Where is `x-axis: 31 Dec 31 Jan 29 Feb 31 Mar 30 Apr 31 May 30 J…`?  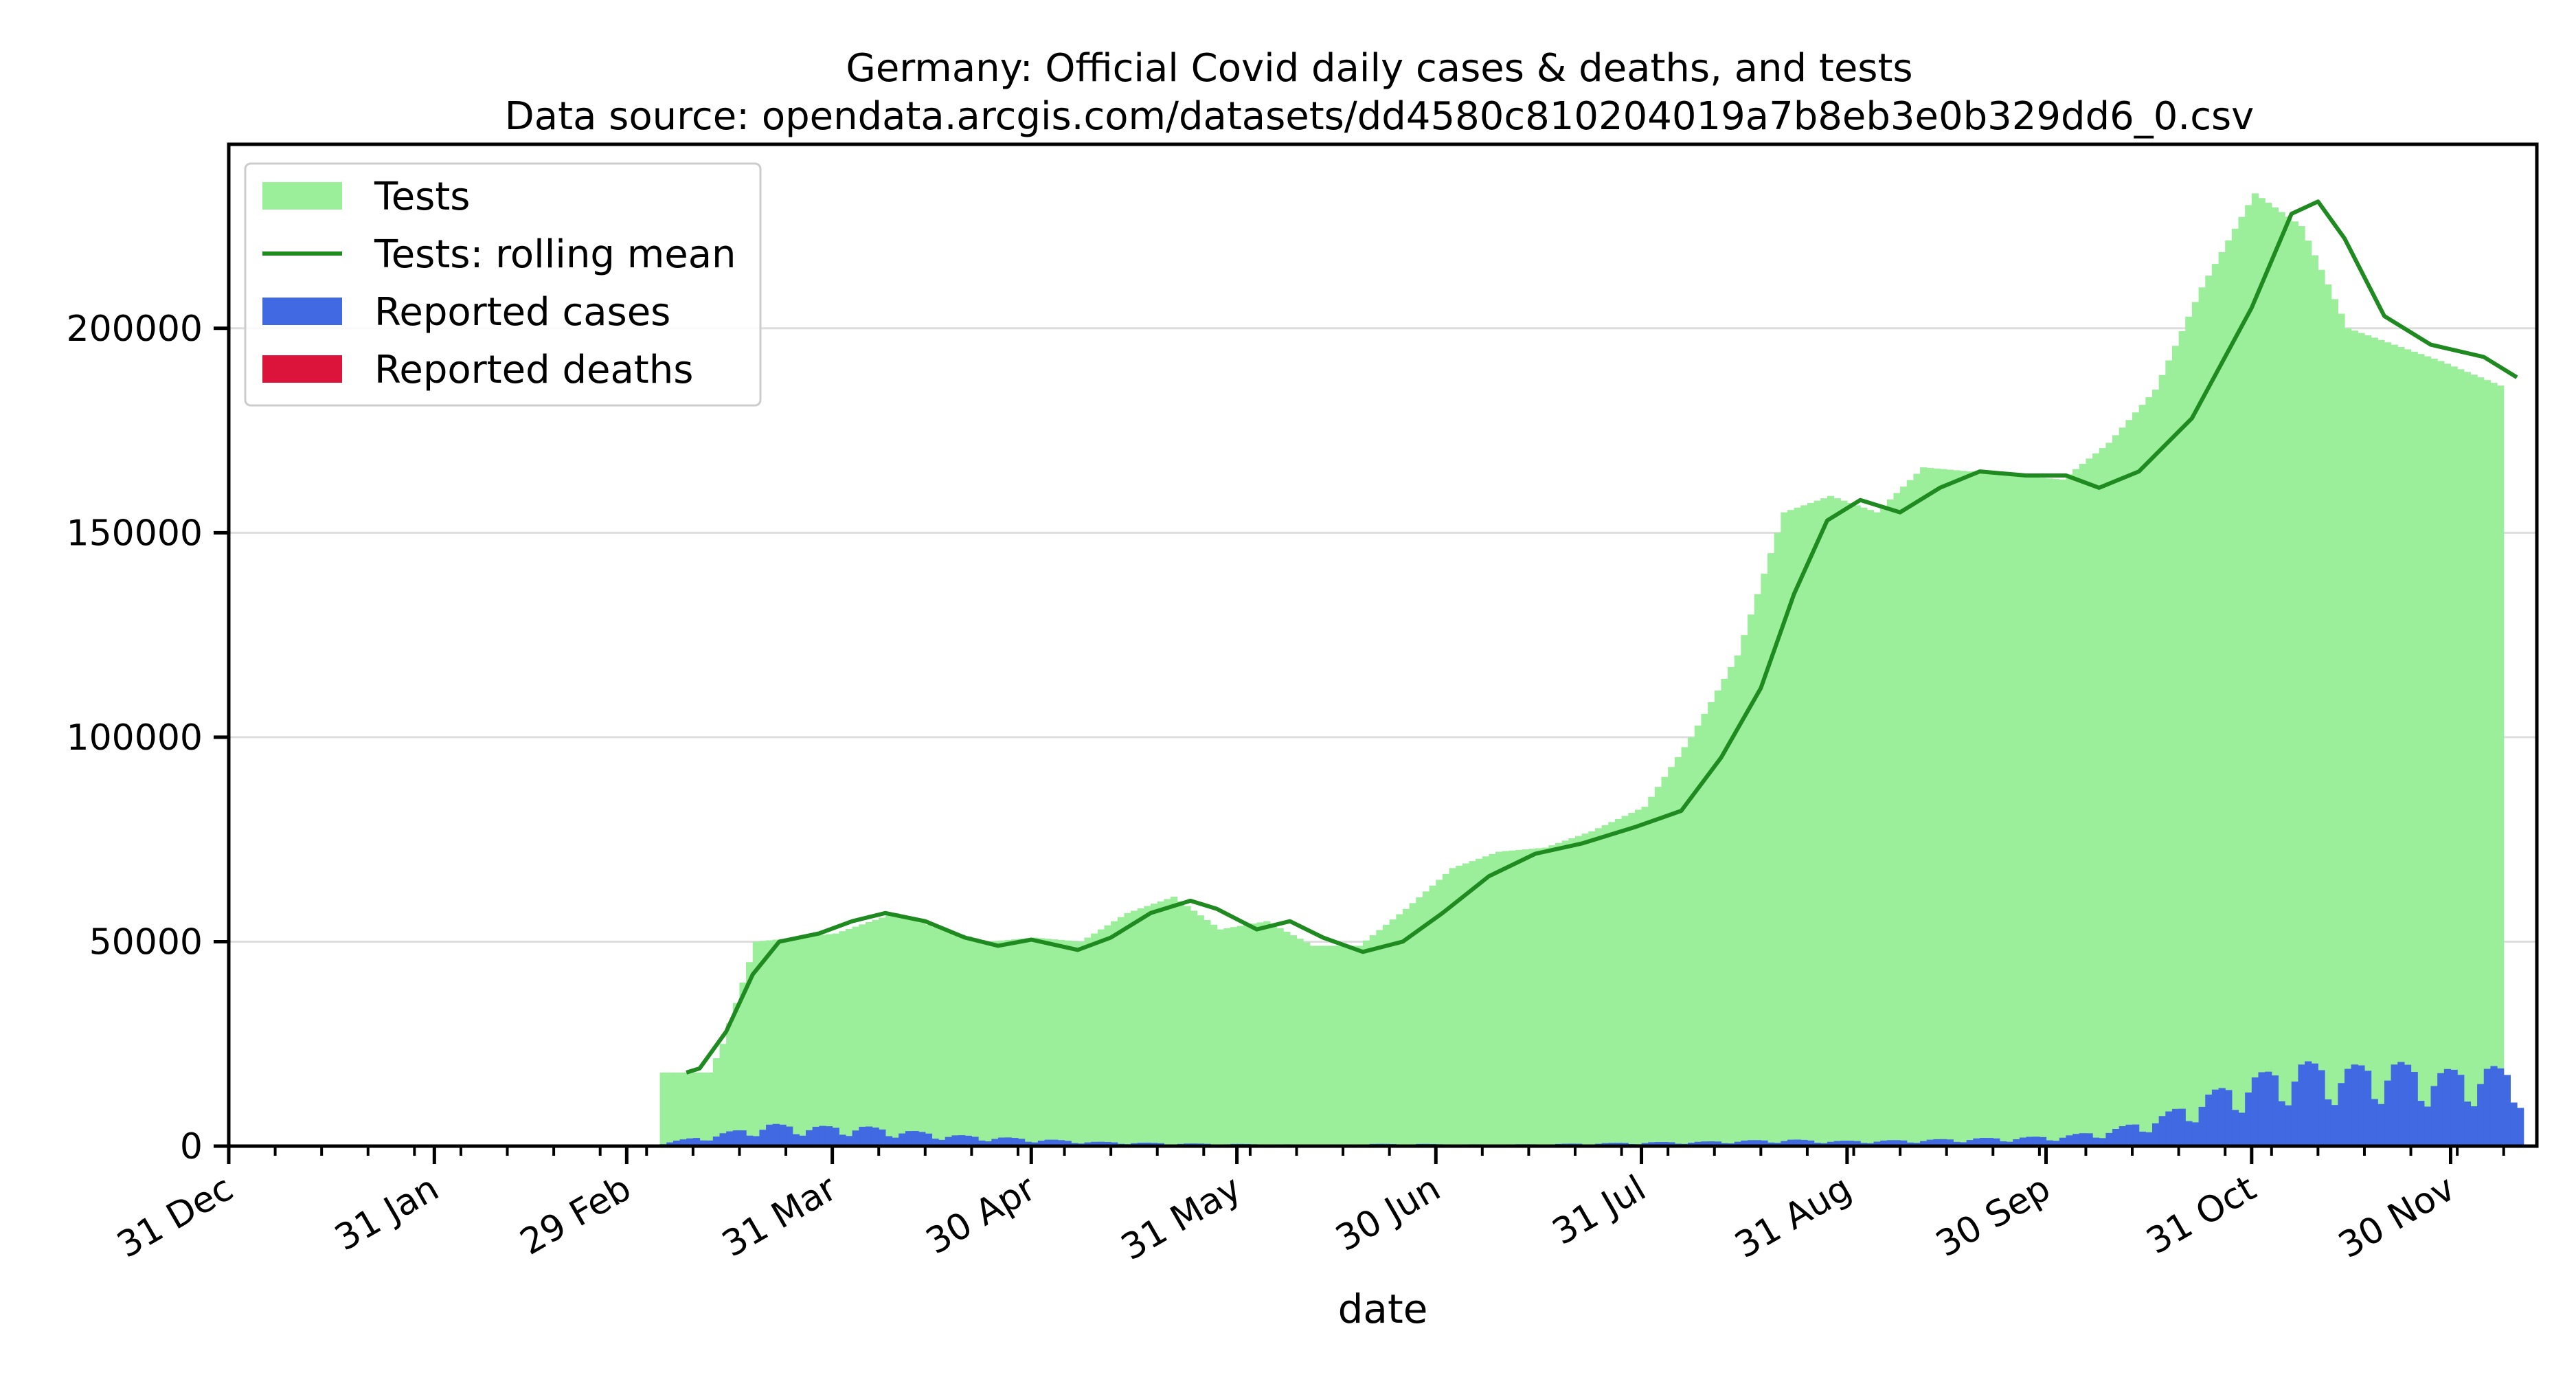
x-axis: 31 Dec 31 Jan 29 Feb 31 Mar 30 Apr 31 May 30 J… is located at coordinates (1308, 1207).